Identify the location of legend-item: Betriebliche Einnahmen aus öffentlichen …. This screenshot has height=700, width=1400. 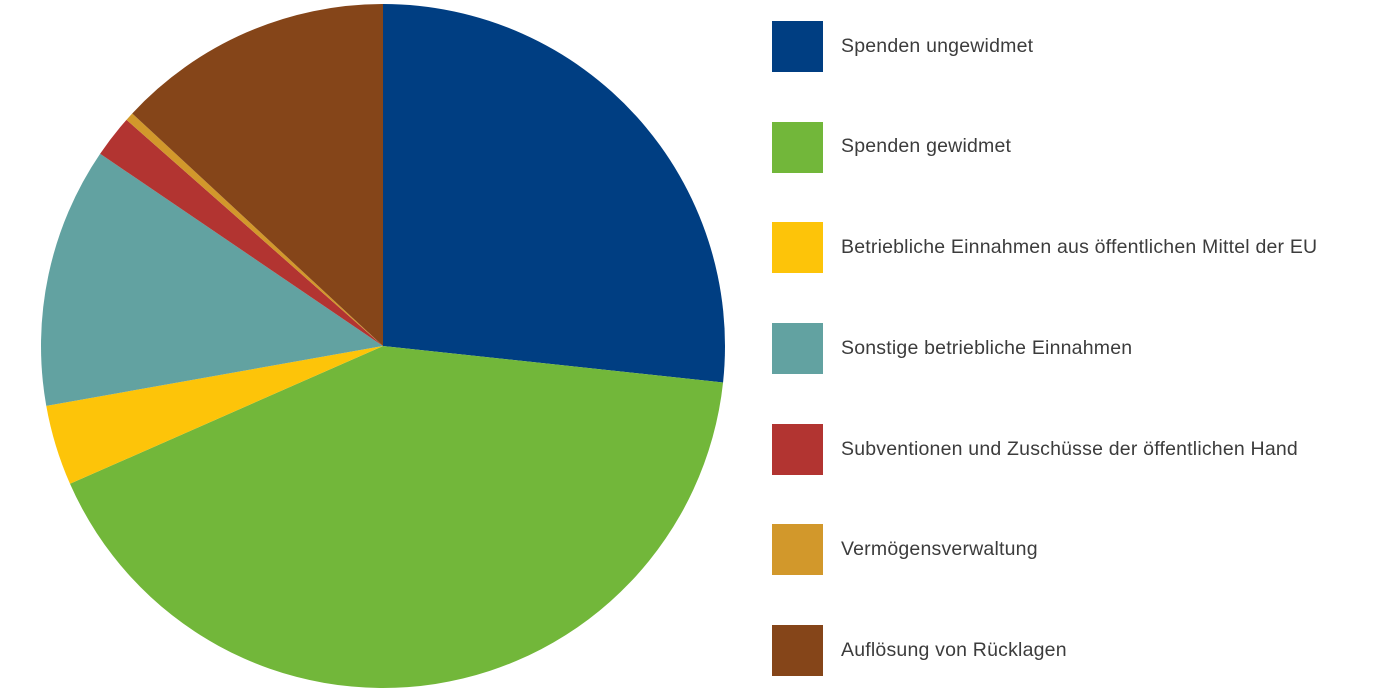
(1045, 248).